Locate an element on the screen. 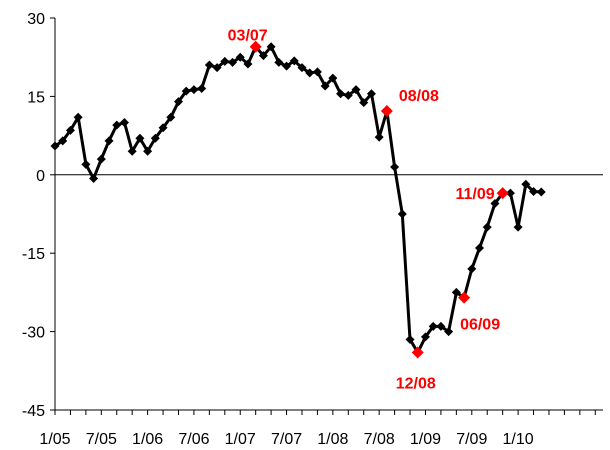  x-tick-label: 1/09 is located at coordinates (425, 439).